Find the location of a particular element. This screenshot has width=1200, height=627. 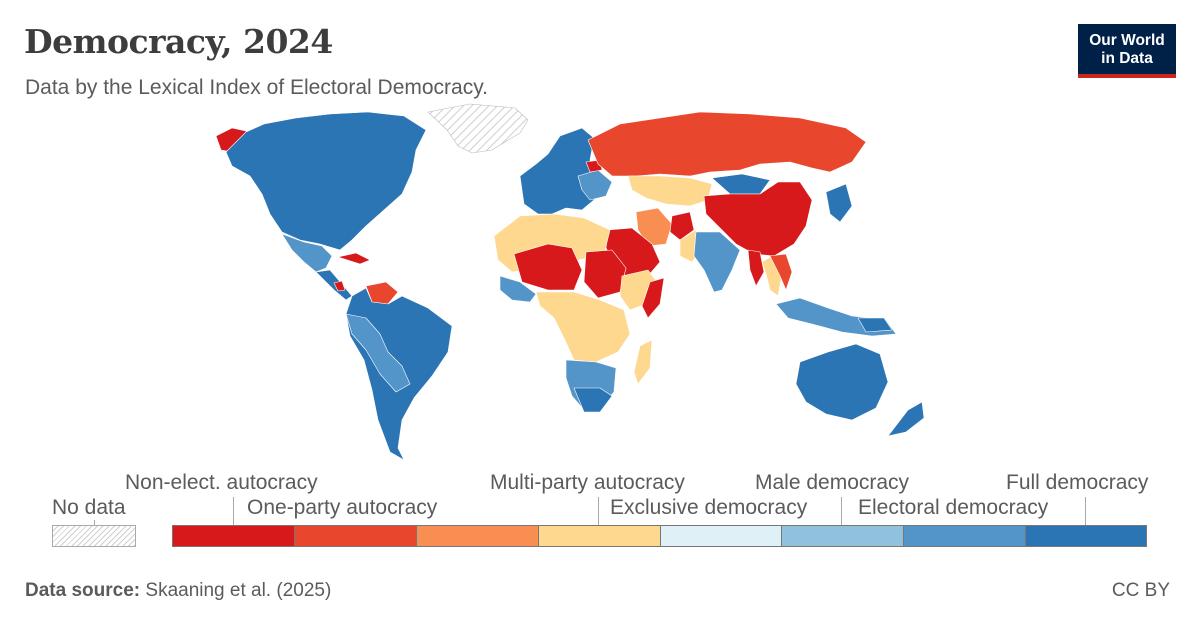

logo-line-2: in Data is located at coordinates (1127, 58).